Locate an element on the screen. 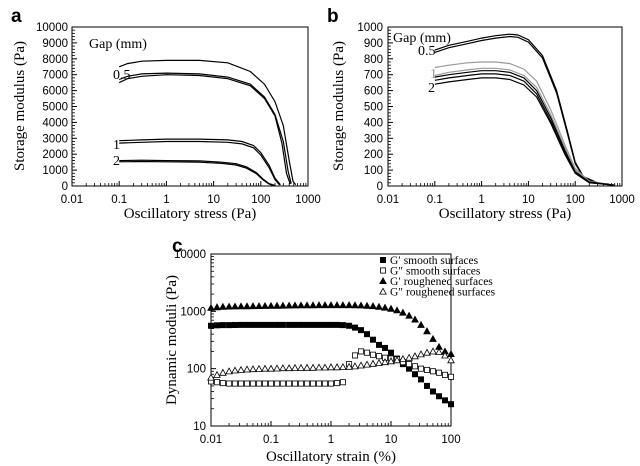  y-tick-label: 3000 is located at coordinates (55, 139).